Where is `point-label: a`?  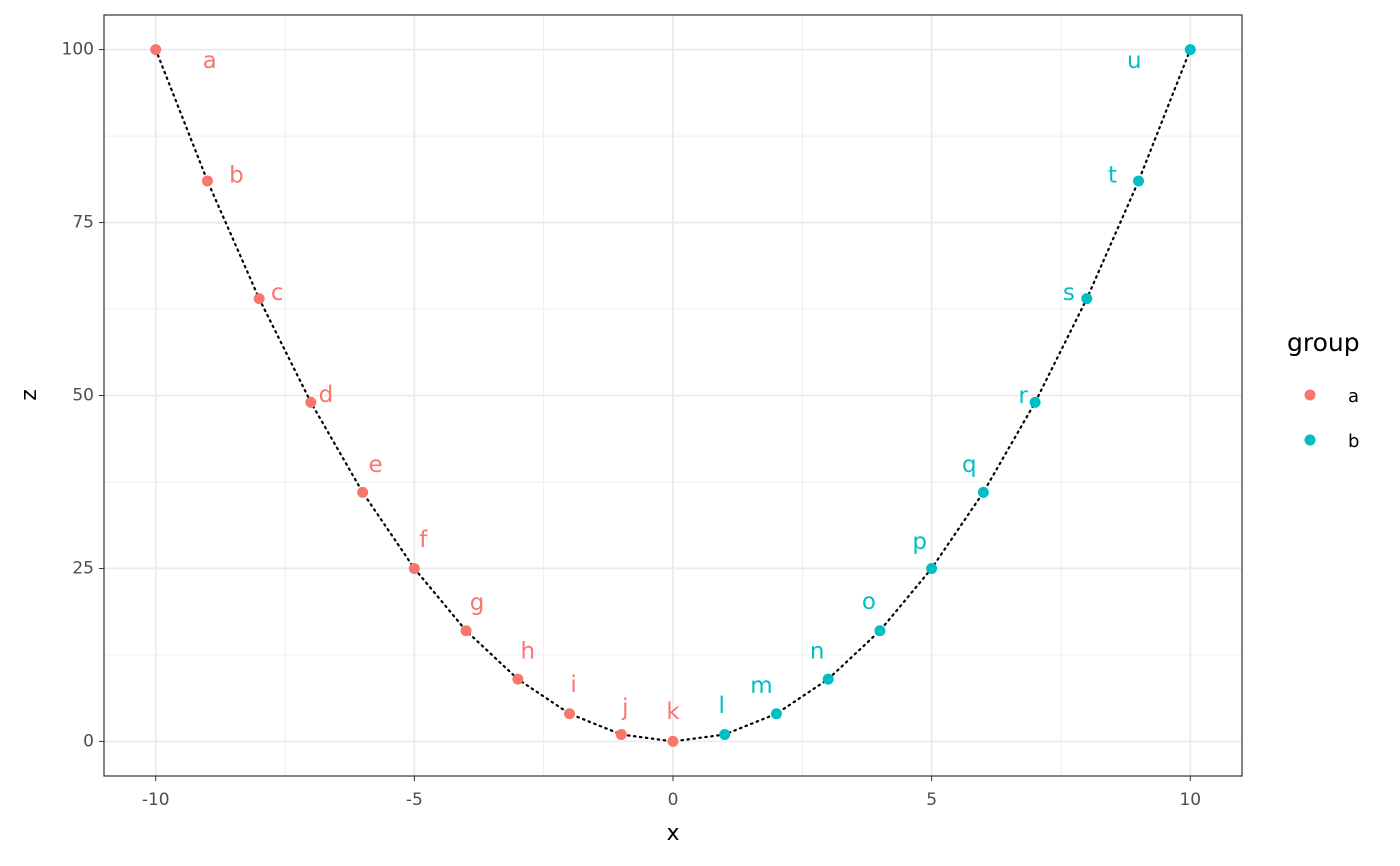
point-label: a is located at coordinates (210, 61).